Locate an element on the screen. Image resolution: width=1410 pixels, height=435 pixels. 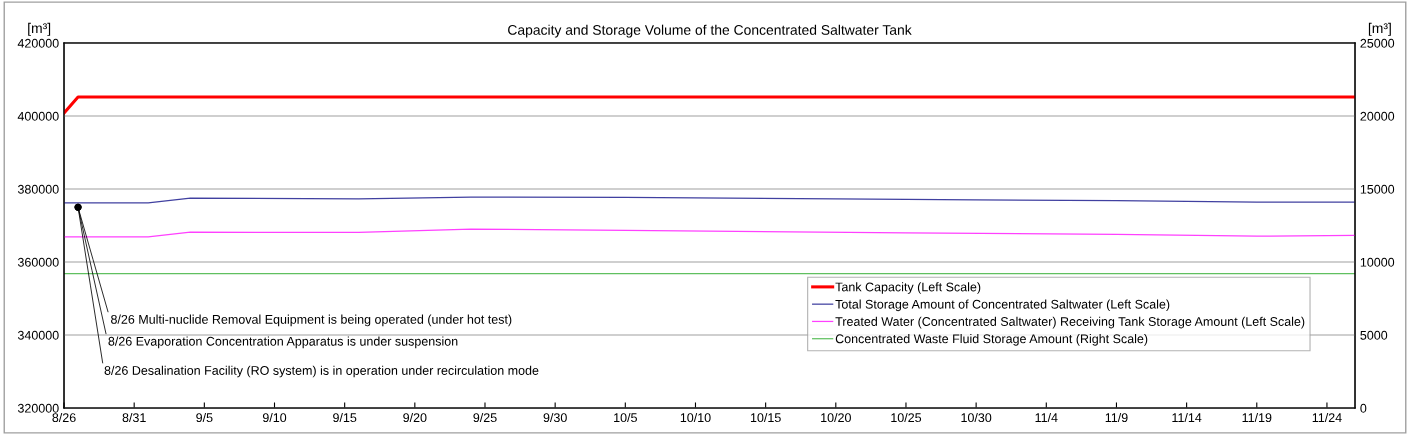
x-tick-label: 8/26 is located at coordinates (64, 417).